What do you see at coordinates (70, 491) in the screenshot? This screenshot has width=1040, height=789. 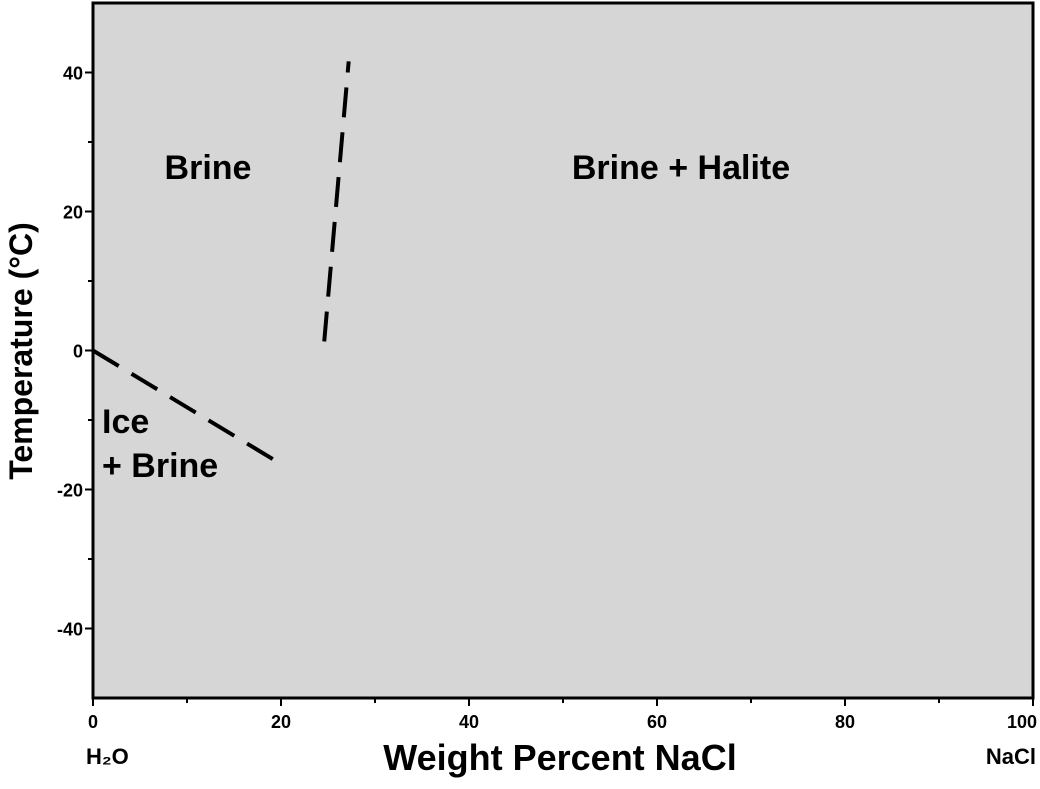 I see `y-tick-label: -20` at bounding box center [70, 491].